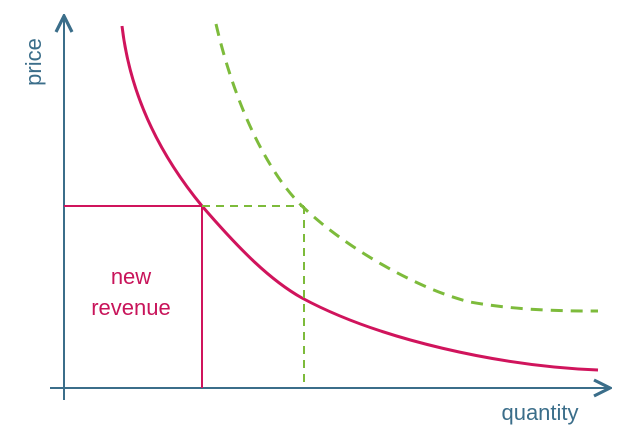 This screenshot has width=642, height=438. I want to click on x-axis-label: quantity, so click(539, 412).